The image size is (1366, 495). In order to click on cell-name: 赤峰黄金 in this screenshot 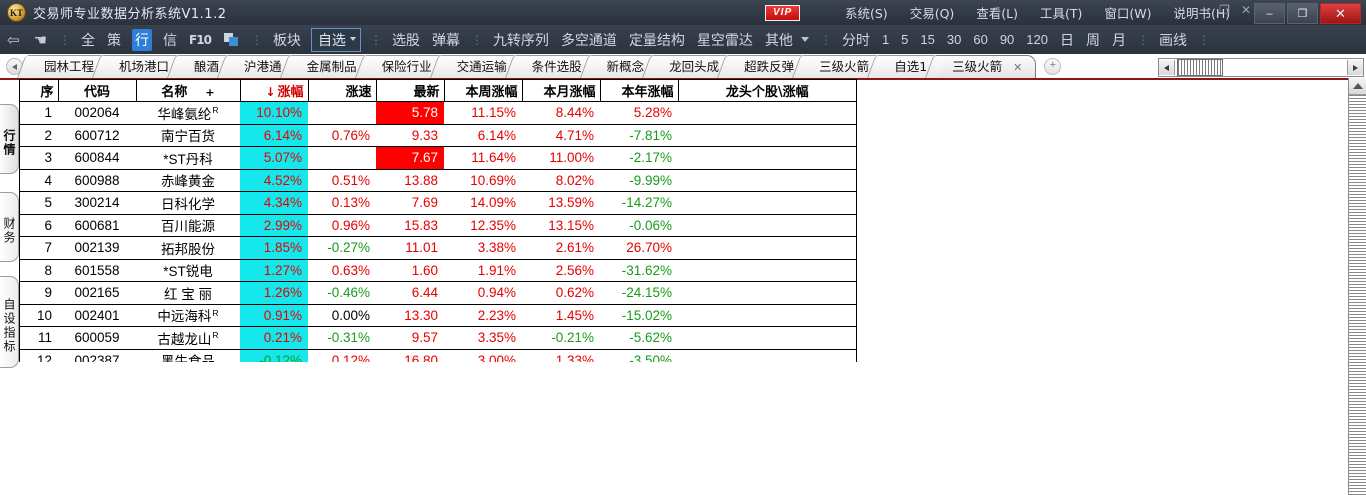, I will do `click(188, 180)`.